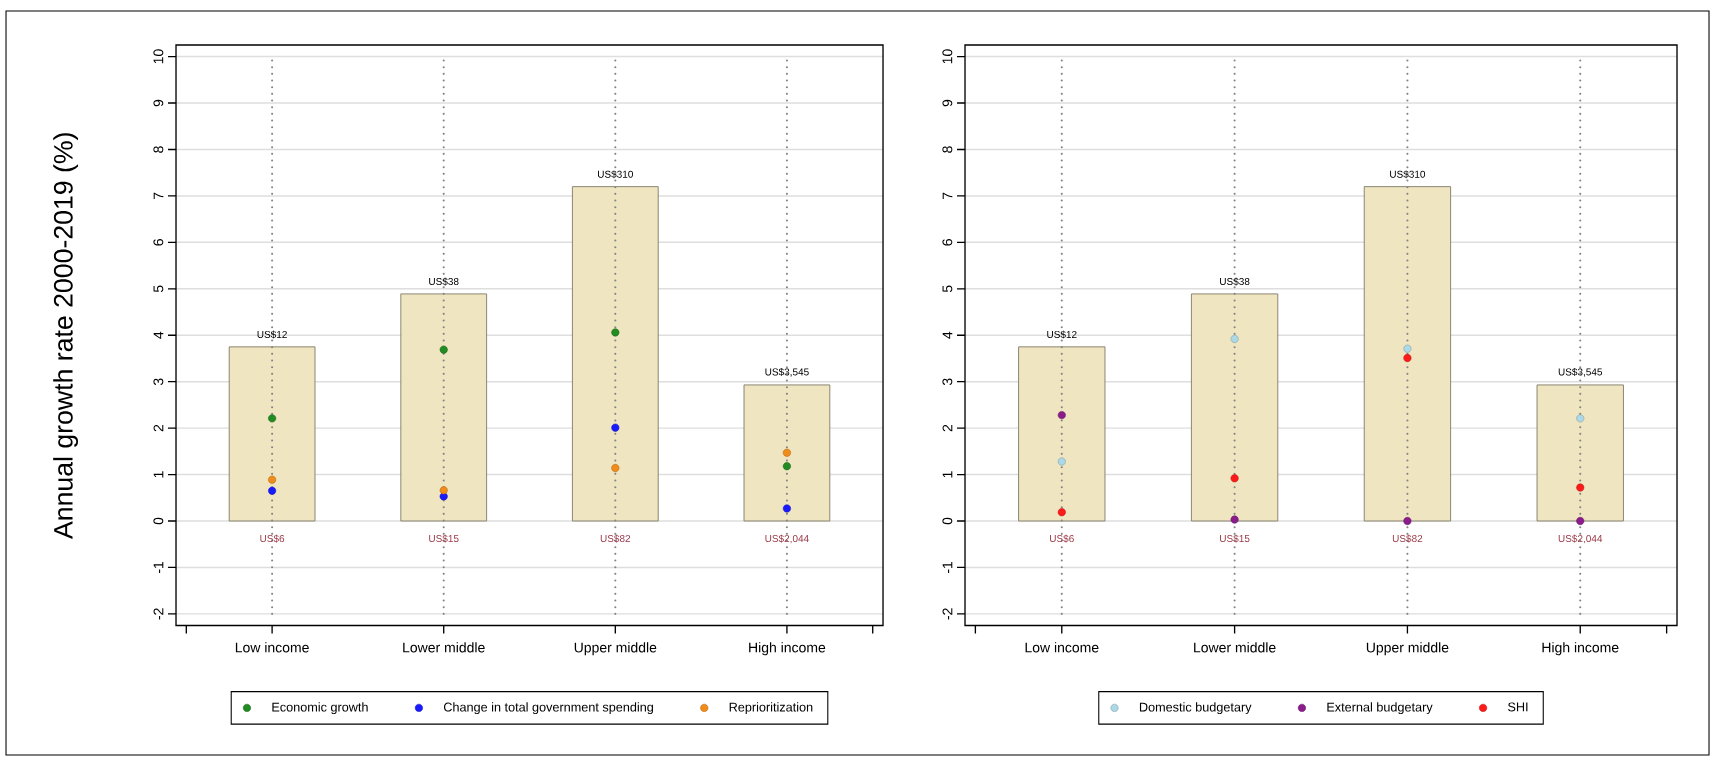 The height and width of the screenshot is (762, 1715). Describe the element at coordinates (1518, 707) in the screenshot. I see `legend-label: SHI` at that location.